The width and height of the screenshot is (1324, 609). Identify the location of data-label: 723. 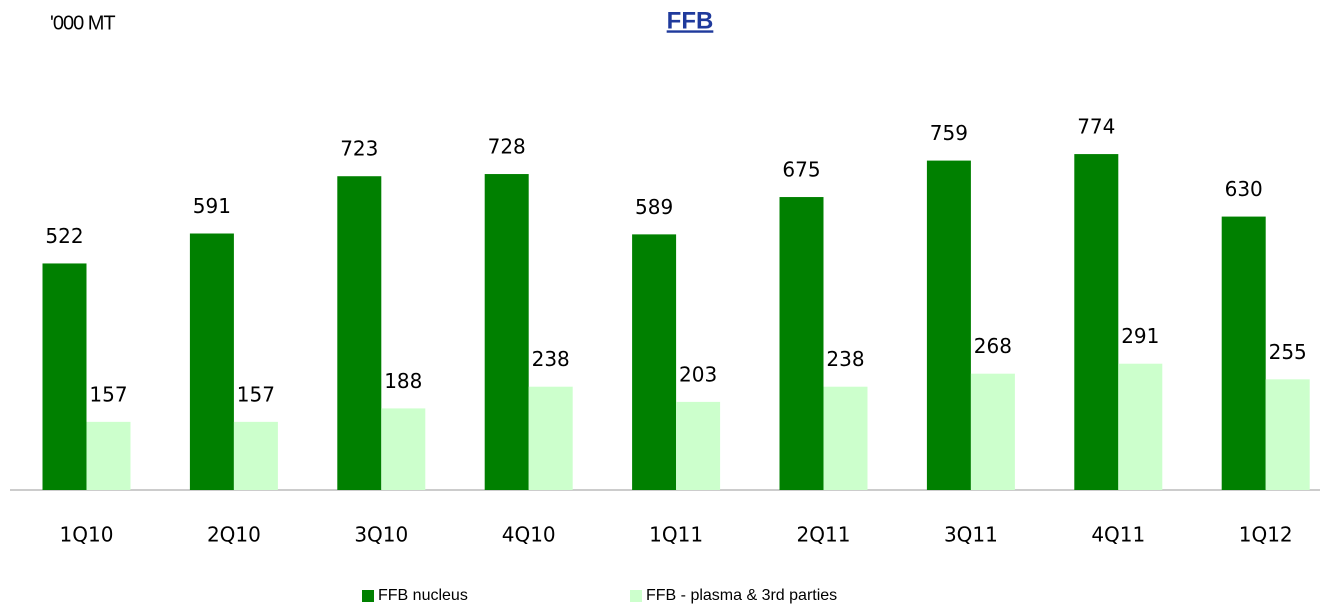
(359, 149).